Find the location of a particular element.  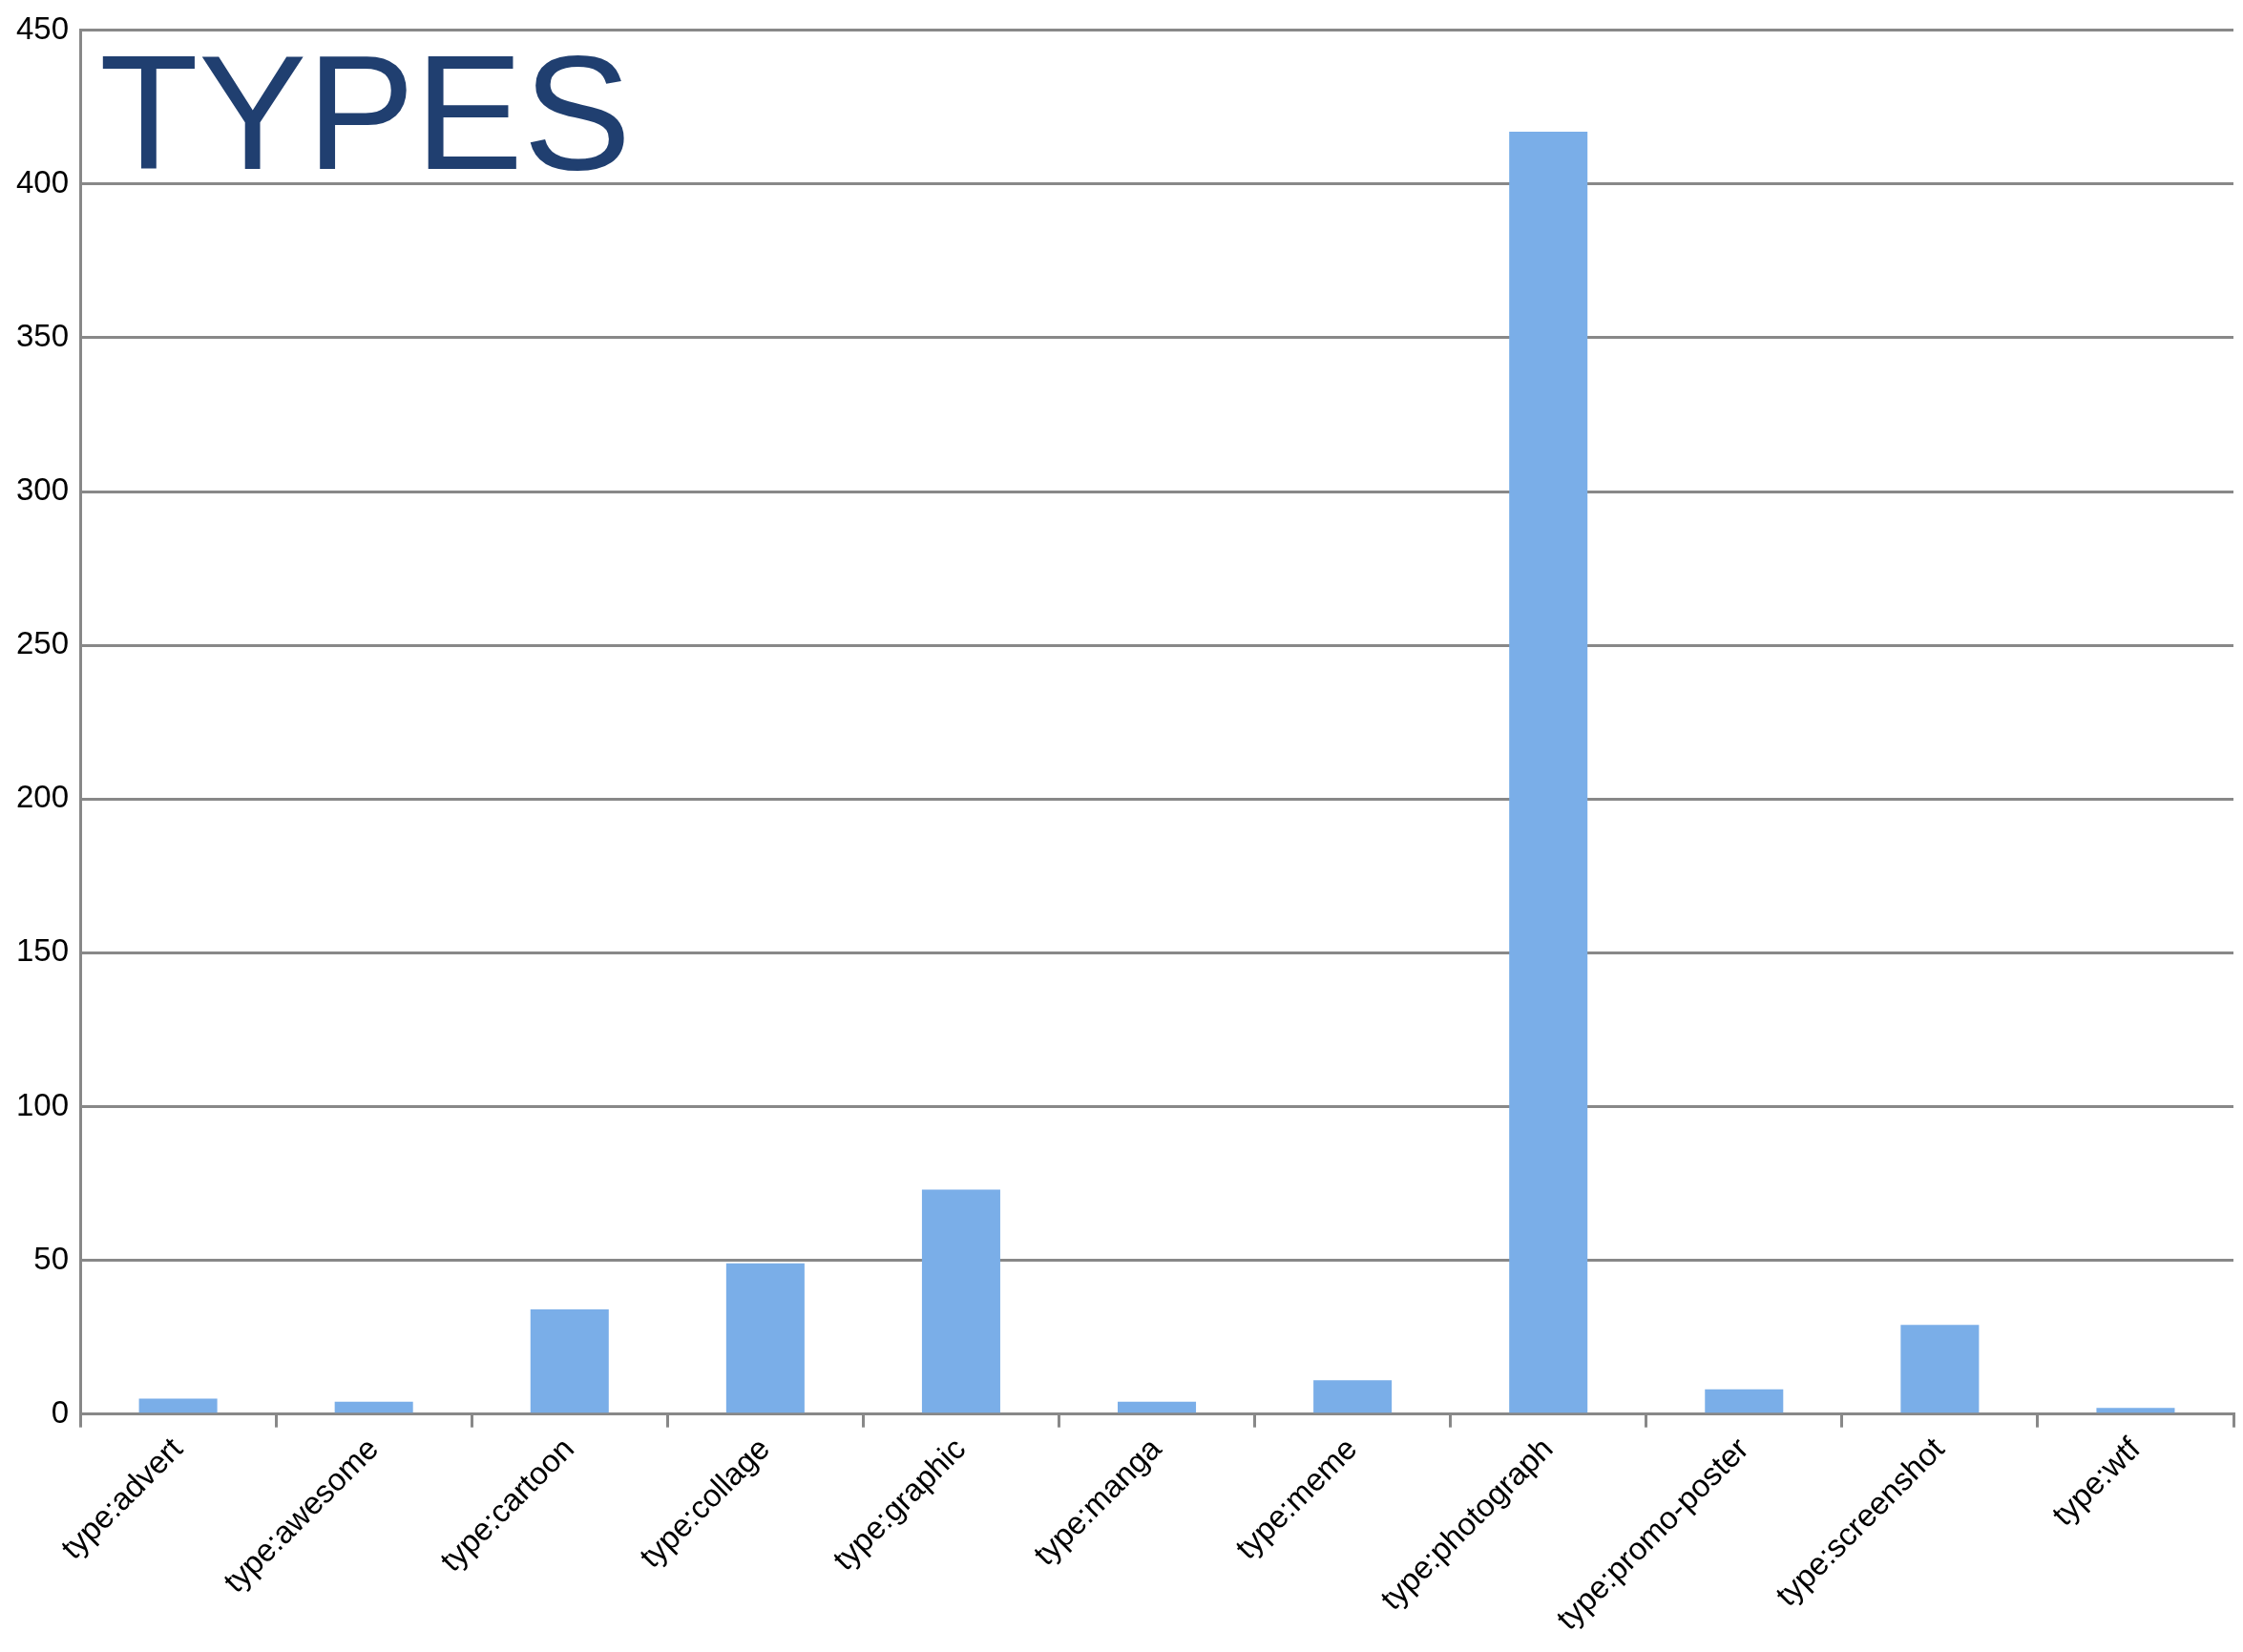

y-tick-label: 250 is located at coordinates (43, 643).